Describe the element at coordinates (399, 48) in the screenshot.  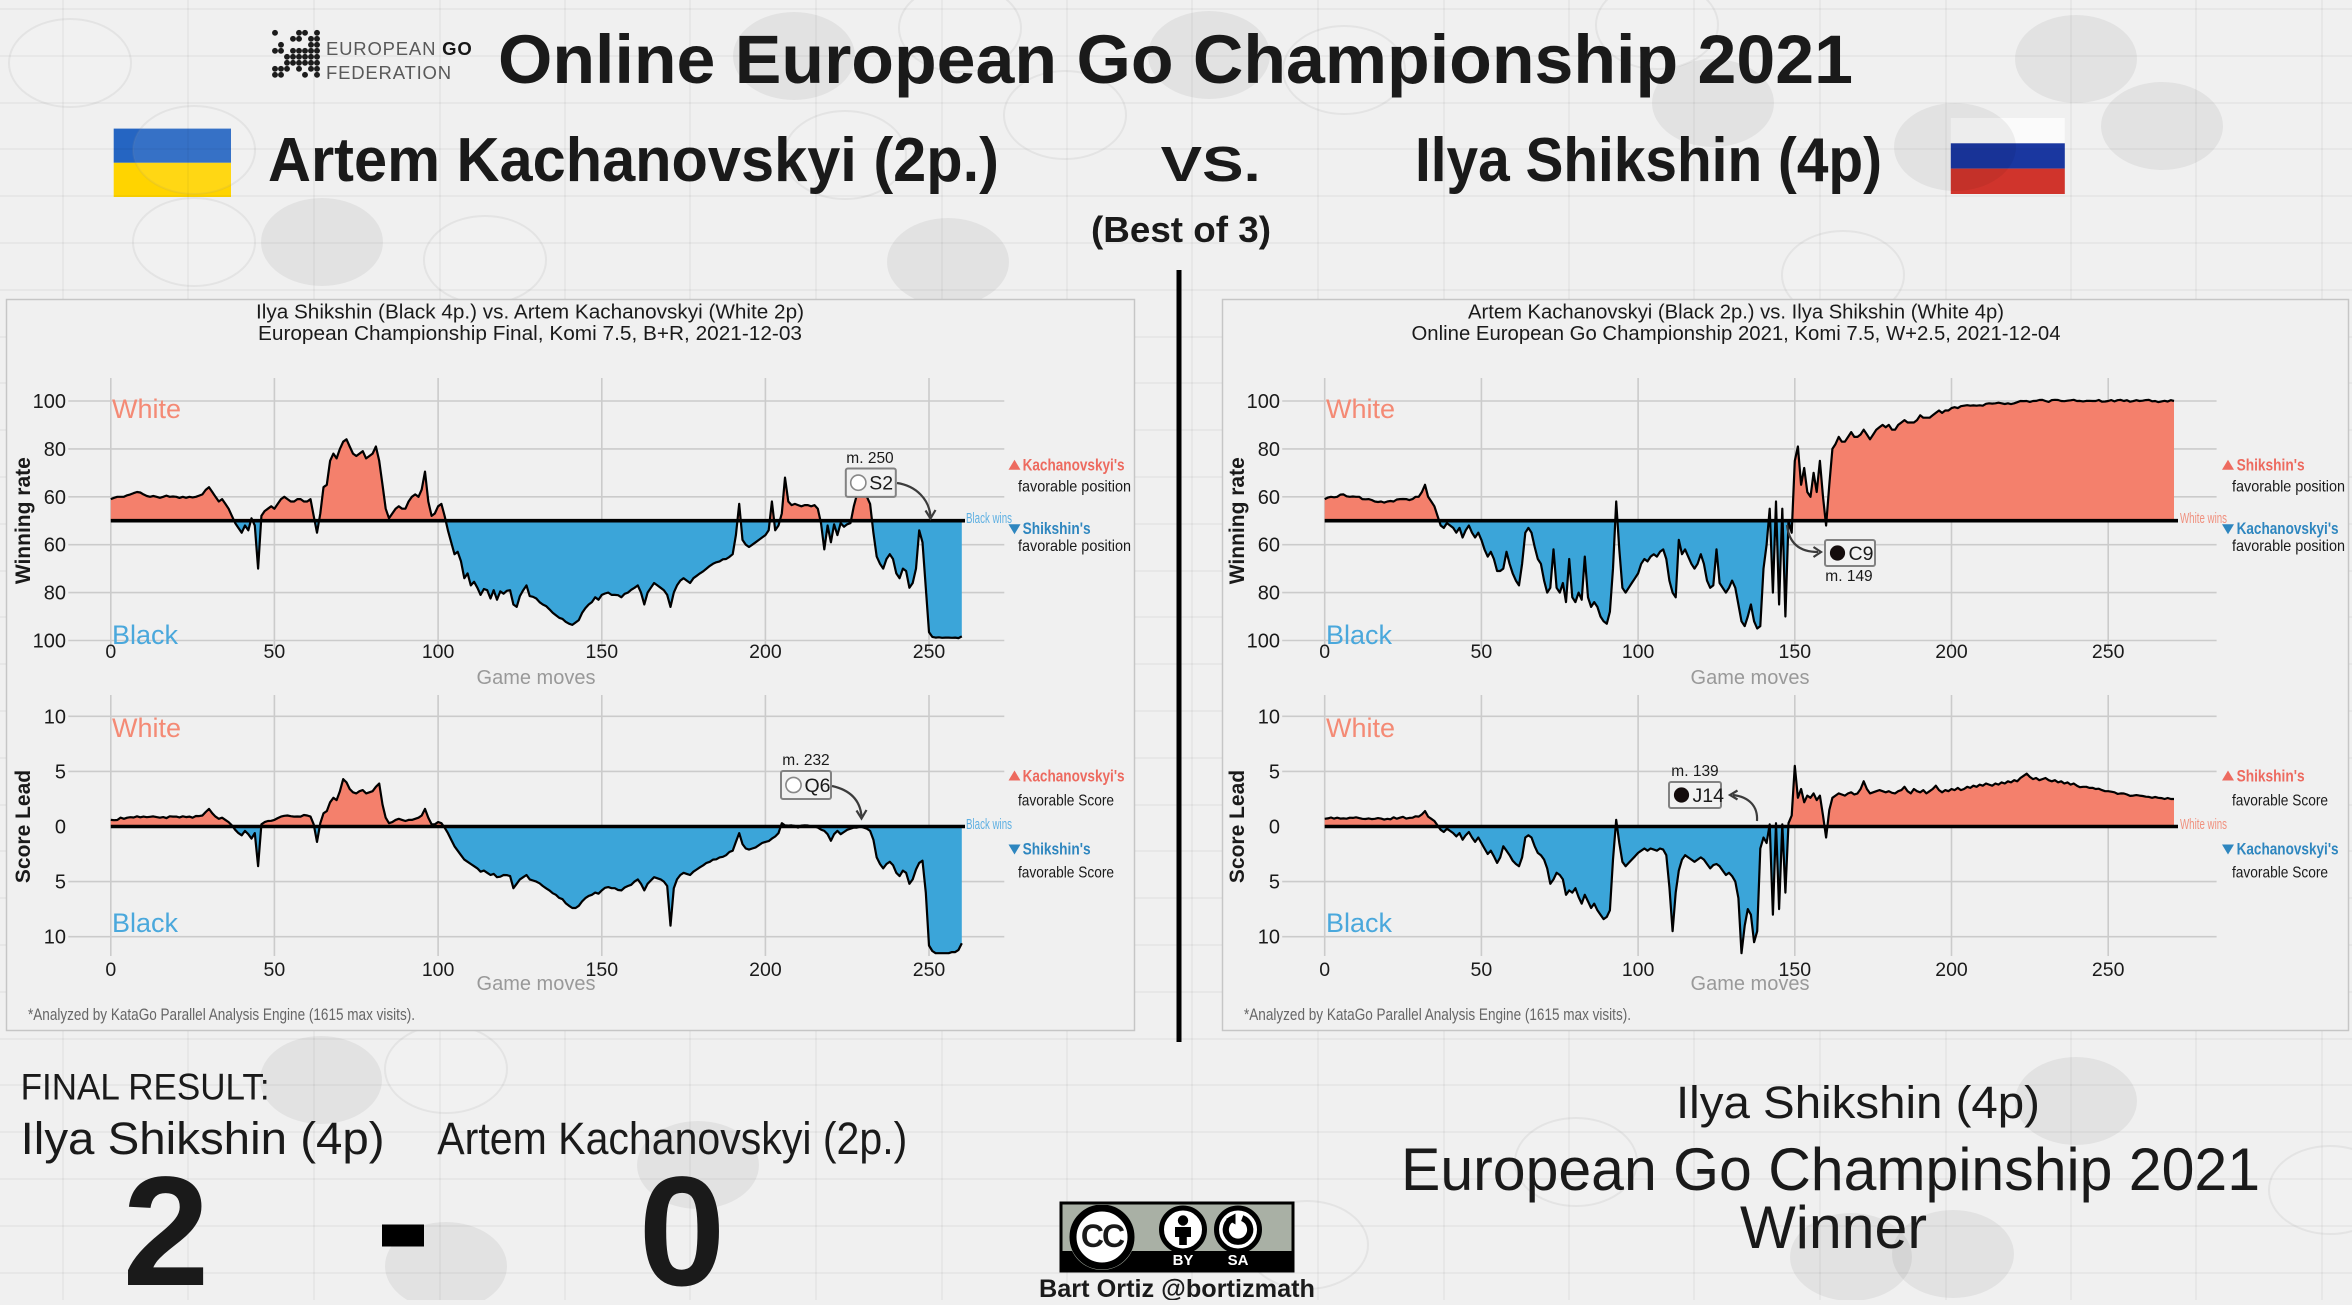
I see `svg-text: EUROPEAN GO` at that location.